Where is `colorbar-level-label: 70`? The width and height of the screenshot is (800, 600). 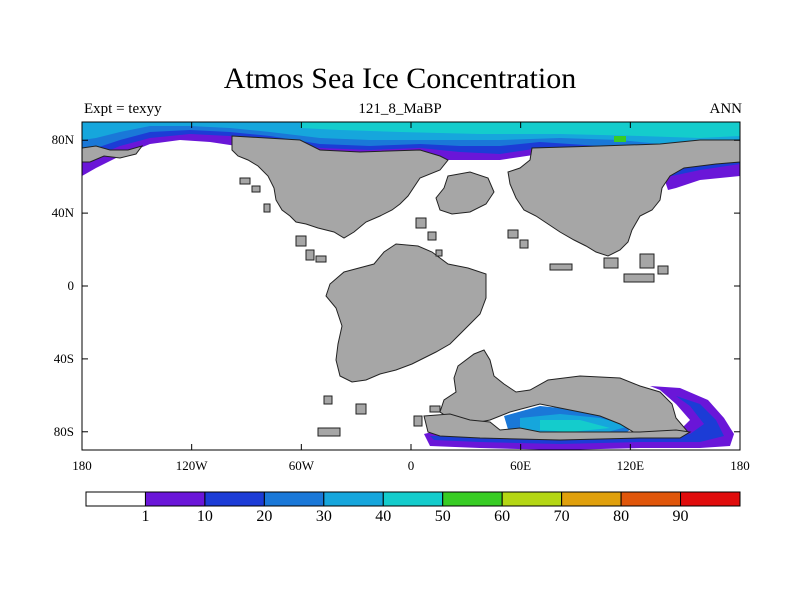
colorbar-level-label: 70 is located at coordinates (561, 516).